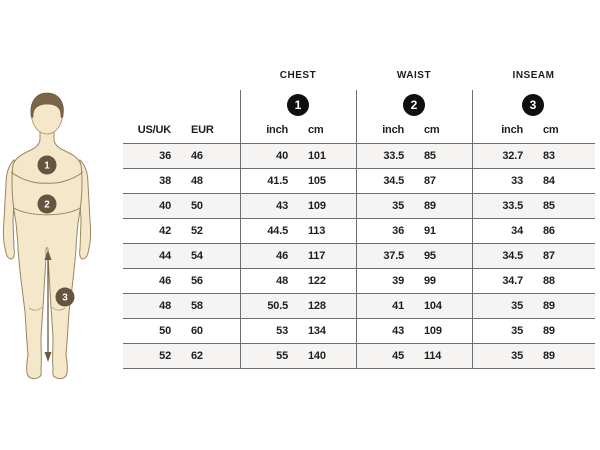  I want to click on cell: 58, so click(197, 306).